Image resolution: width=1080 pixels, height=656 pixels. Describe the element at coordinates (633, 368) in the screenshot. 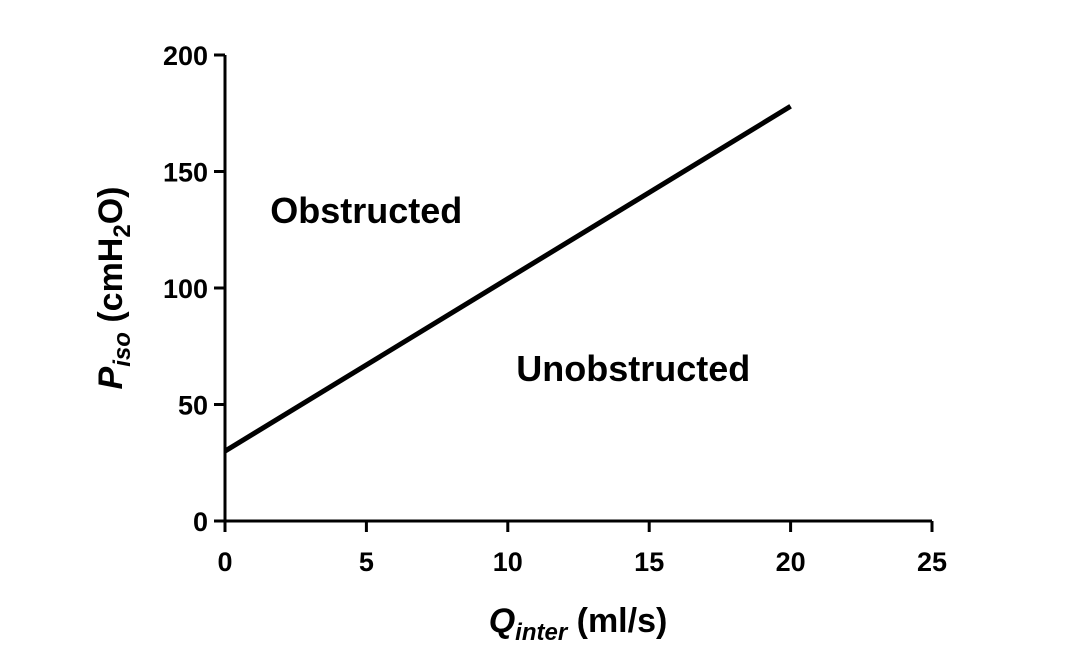

I see `region-label: Unobstructed` at that location.